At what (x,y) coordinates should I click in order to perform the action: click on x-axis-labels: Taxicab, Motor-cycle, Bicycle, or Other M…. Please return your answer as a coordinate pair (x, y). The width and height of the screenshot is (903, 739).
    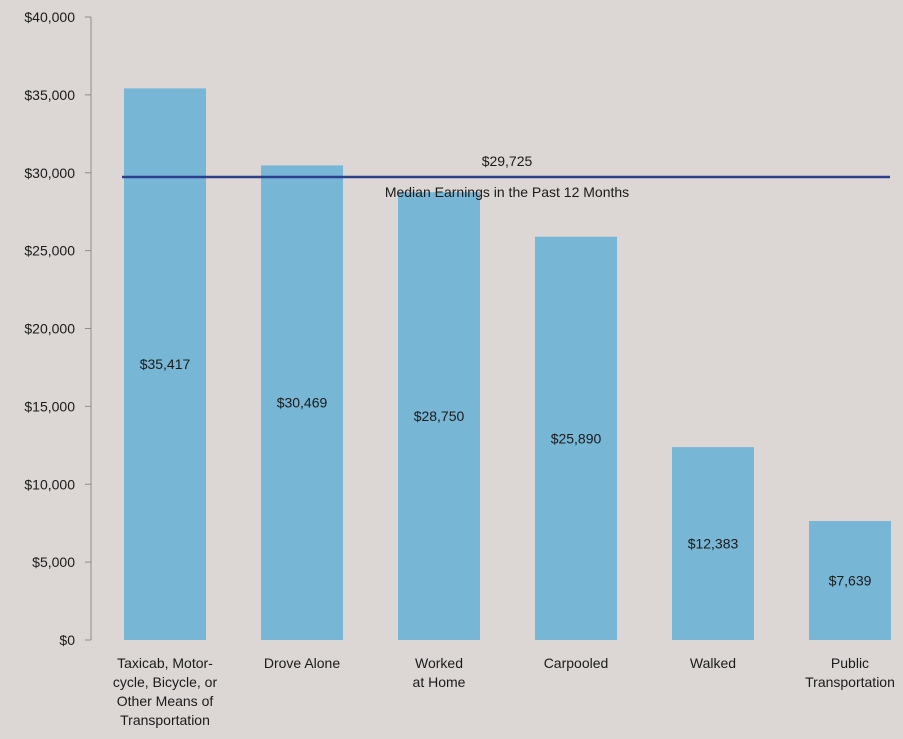
    Looking at the image, I should click on (504, 691).